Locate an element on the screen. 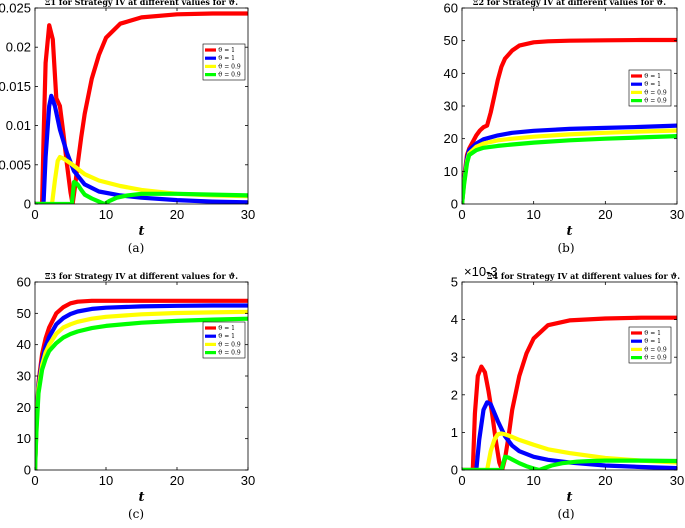 The width and height of the screenshot is (685, 528). y-tick-label: 0.015 is located at coordinates (15, 86).